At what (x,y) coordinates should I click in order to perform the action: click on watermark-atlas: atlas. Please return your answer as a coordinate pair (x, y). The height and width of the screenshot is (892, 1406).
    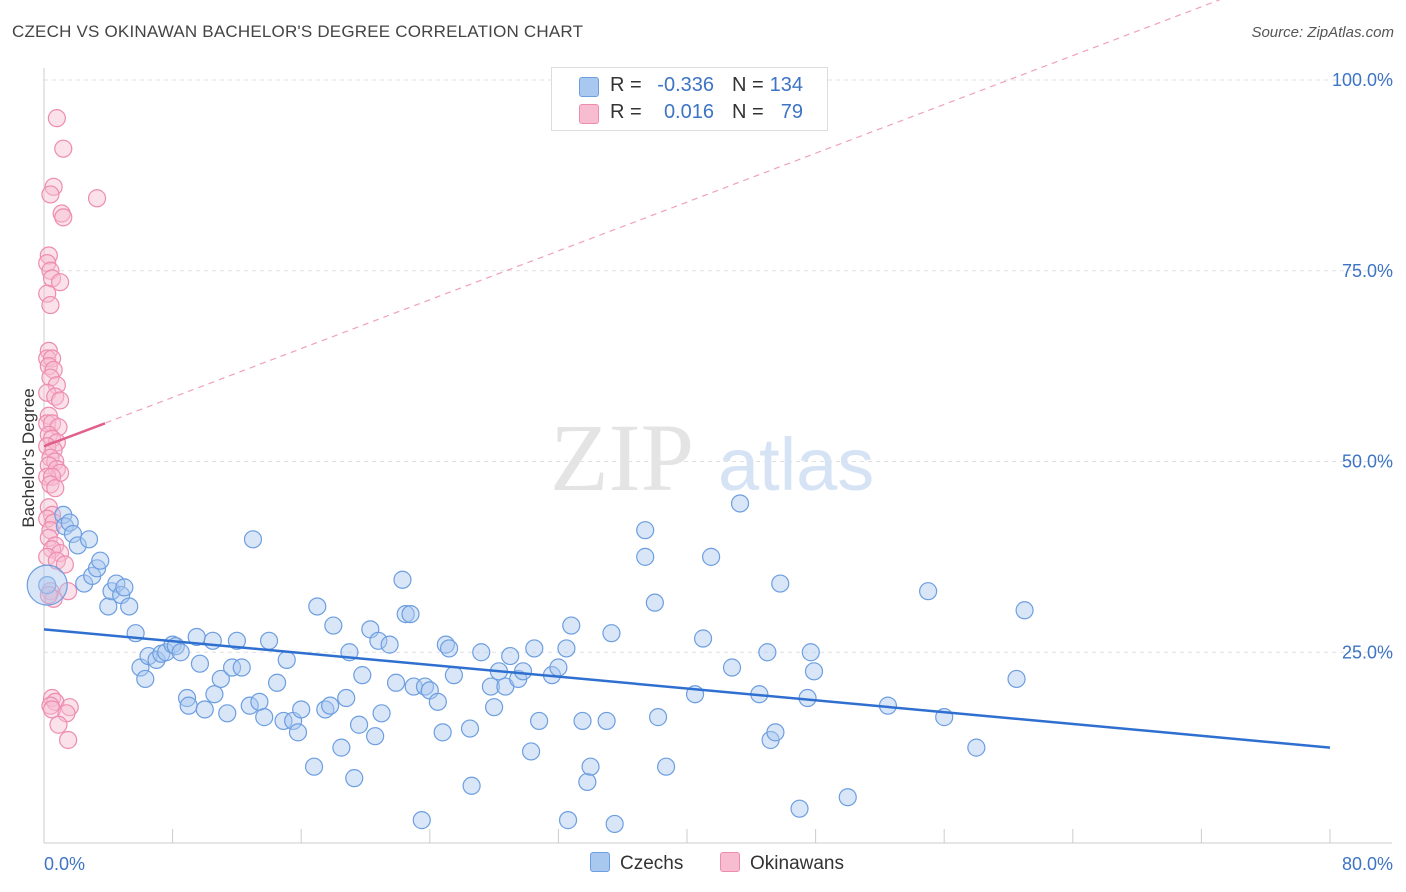
    Looking at the image, I should click on (796, 464).